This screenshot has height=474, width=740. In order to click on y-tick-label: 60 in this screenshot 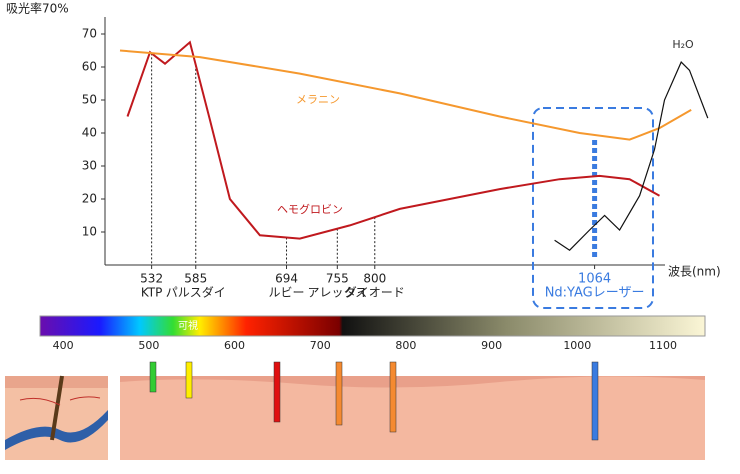, I will do `click(89, 67)`.